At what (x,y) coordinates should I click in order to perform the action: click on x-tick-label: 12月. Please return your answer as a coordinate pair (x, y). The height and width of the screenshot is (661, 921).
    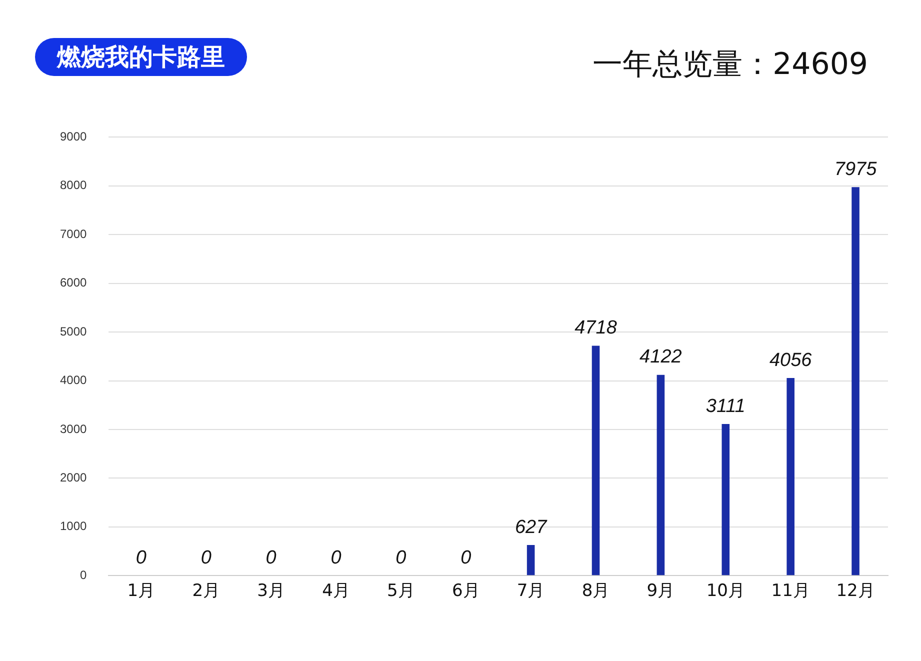
    Looking at the image, I should click on (855, 591).